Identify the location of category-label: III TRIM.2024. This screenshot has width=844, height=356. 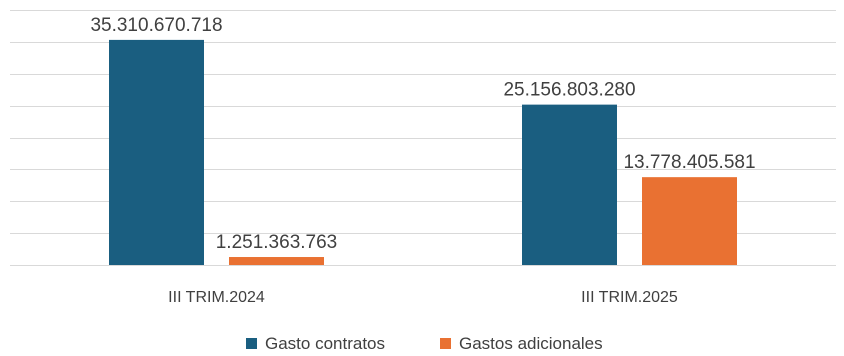
(216, 297).